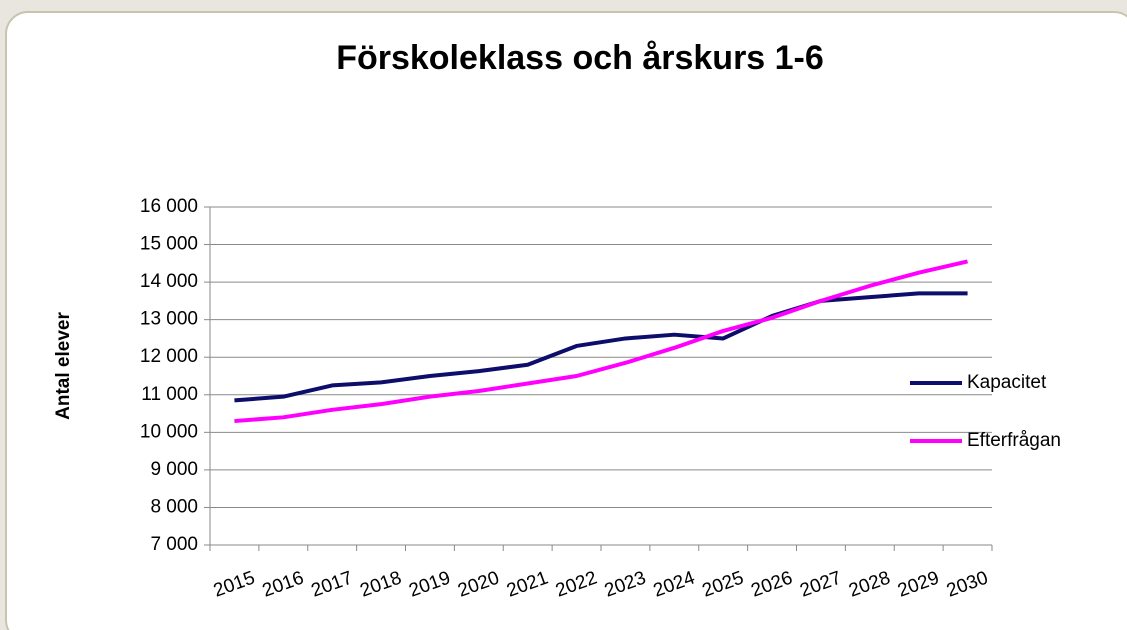 The width and height of the screenshot is (1127, 630). What do you see at coordinates (169, 319) in the screenshot?
I see `y-tick-label: 13 000` at bounding box center [169, 319].